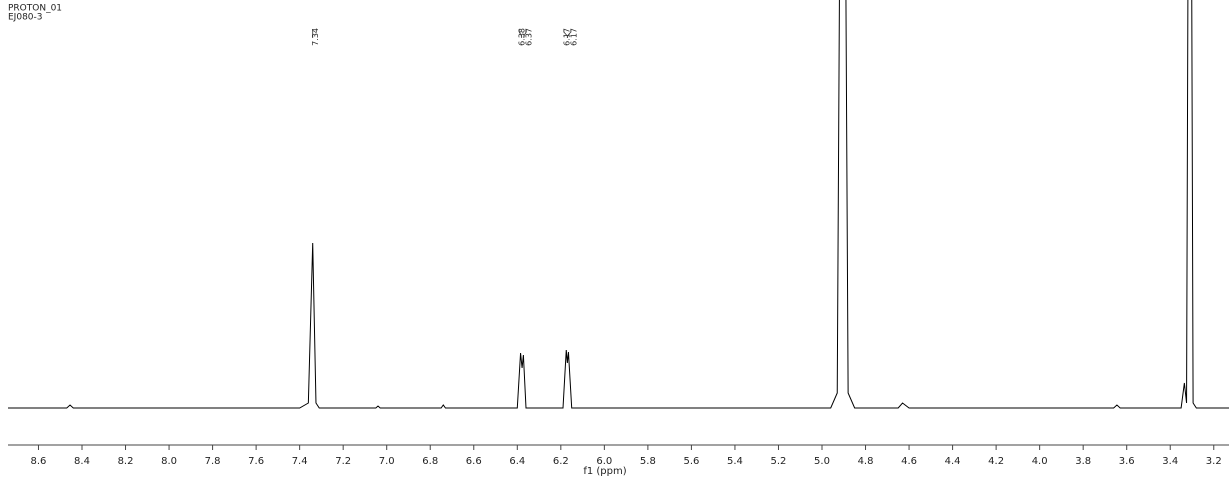 The height and width of the screenshot is (477, 1229). I want to click on x-tick-label: 5.6, so click(691, 461).